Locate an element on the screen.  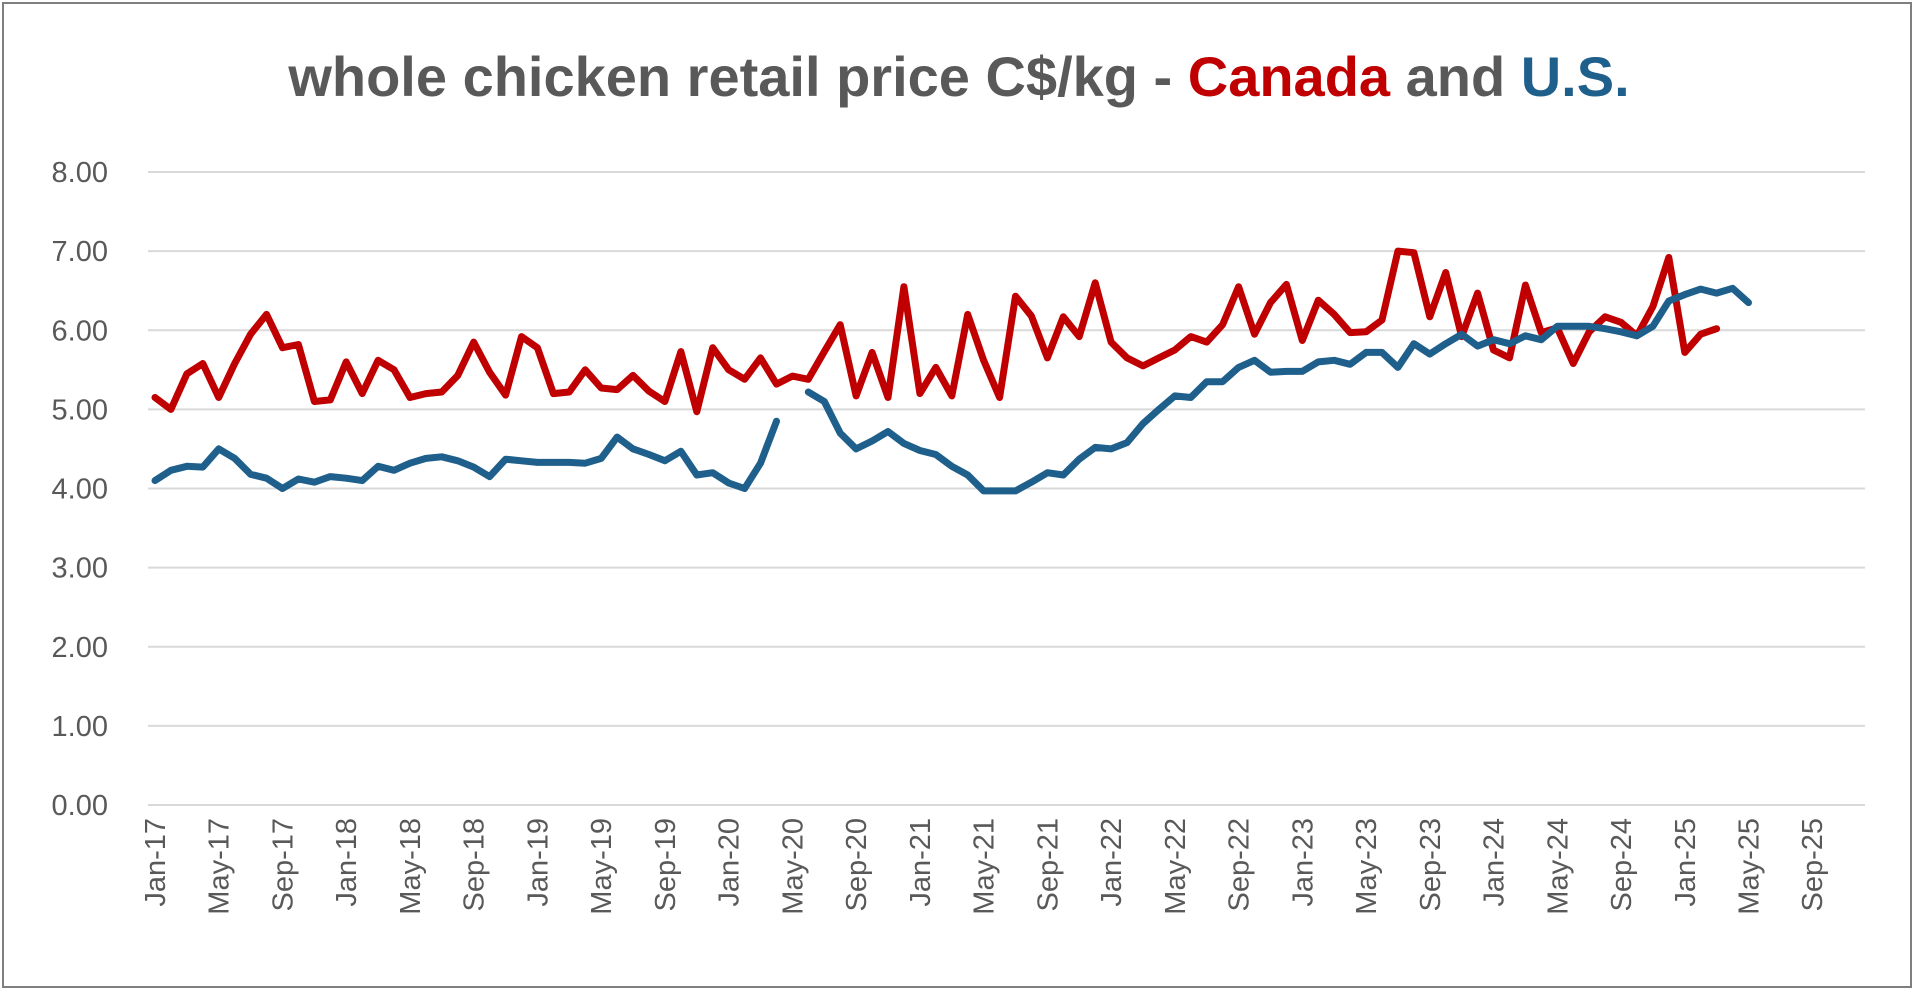
x-tick-label: Jan-17 is located at coordinates (156, 862).